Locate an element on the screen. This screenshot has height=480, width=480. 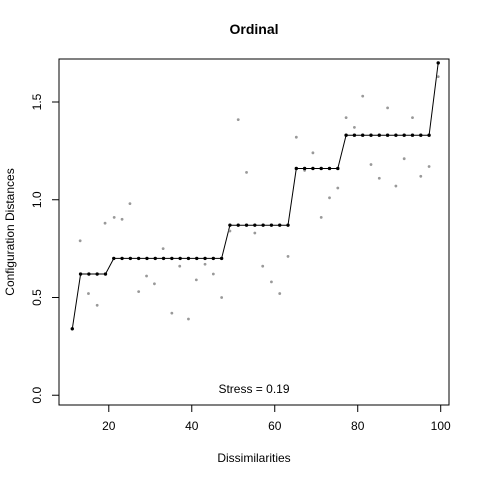
y-axis: 0.0 0.5 1.0 1.5 is located at coordinates (45, 248).